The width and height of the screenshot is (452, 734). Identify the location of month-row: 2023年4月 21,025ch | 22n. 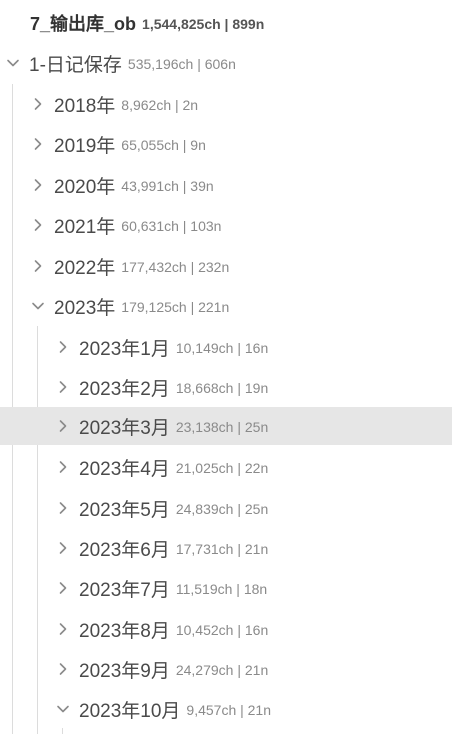
(226, 467).